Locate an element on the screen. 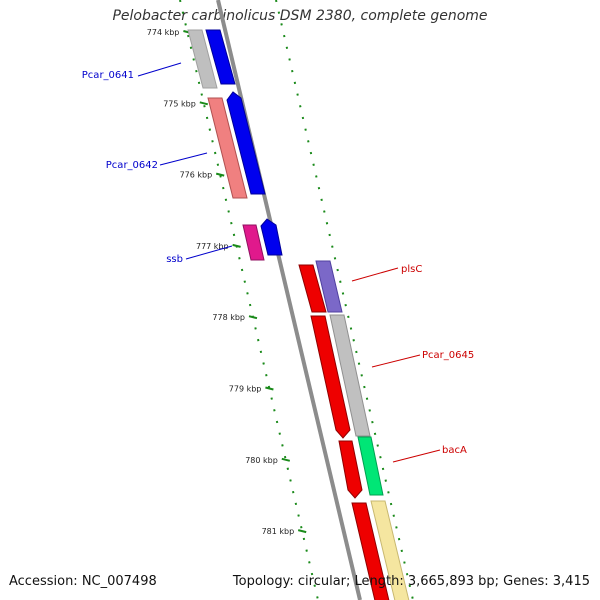 The image size is (600, 600). tick-label-776: 776 kbp is located at coordinates (196, 175).